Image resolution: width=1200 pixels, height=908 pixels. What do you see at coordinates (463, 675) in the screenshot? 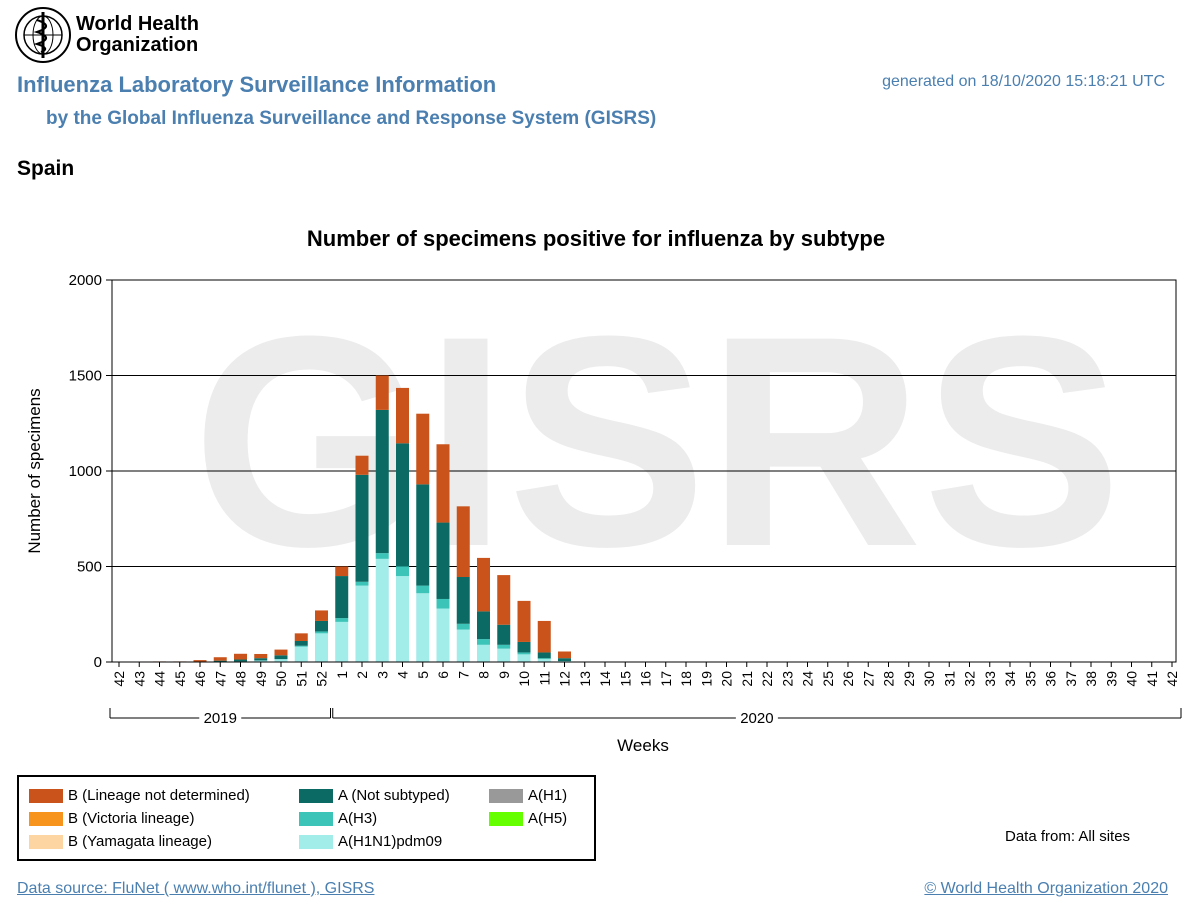
I see `x-tick-label: 7` at bounding box center [463, 675].